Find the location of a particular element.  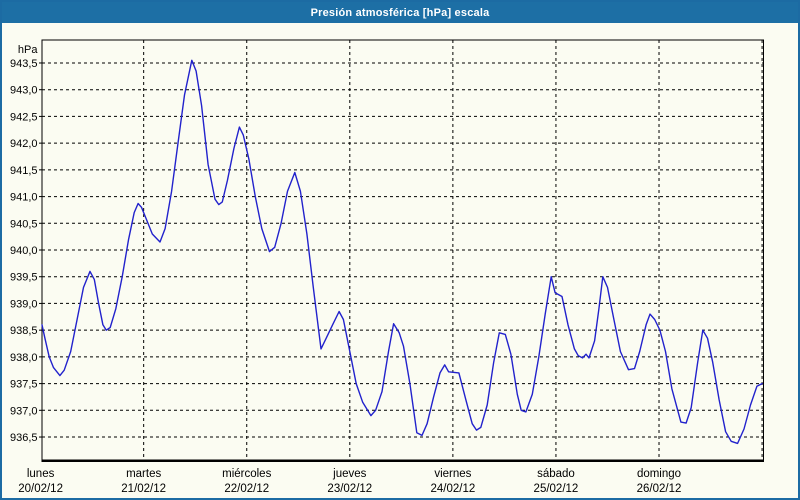

y-tick-label: 941,0 is located at coordinates (24, 198).